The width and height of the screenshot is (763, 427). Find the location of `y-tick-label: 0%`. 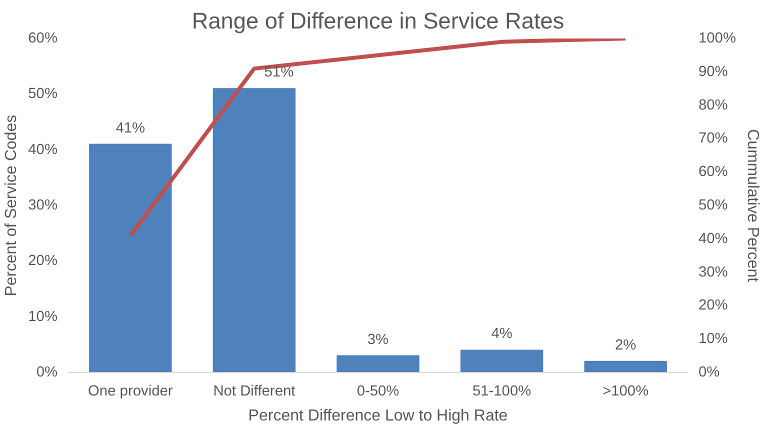

y-tick-label: 0% is located at coordinates (47, 372).